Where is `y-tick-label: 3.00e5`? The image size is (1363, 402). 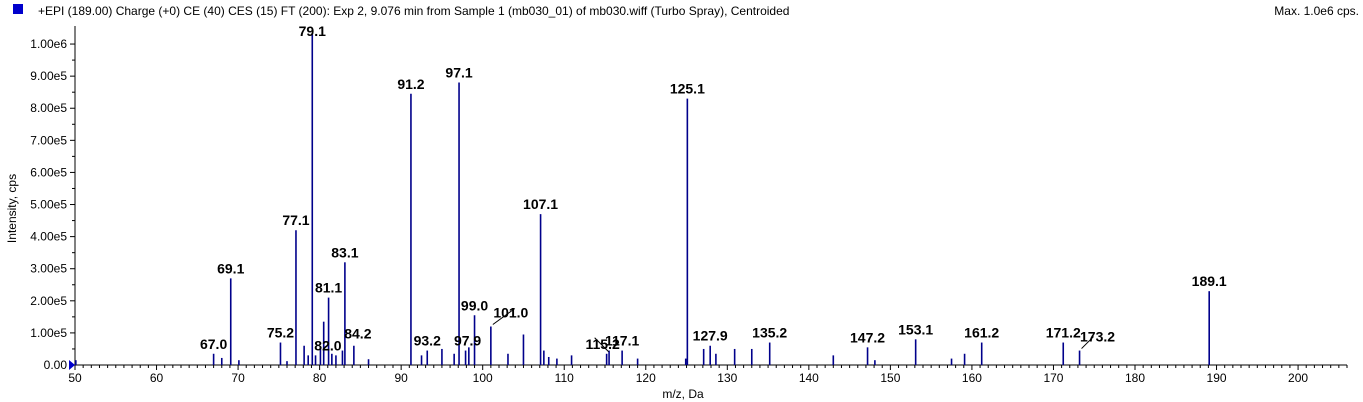 y-tick-label: 3.00e5 is located at coordinates (48, 269).